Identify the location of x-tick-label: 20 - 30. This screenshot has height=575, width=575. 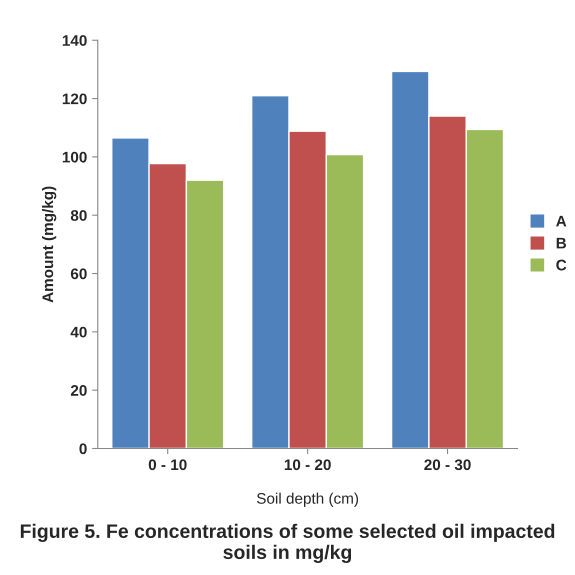
(447, 464).